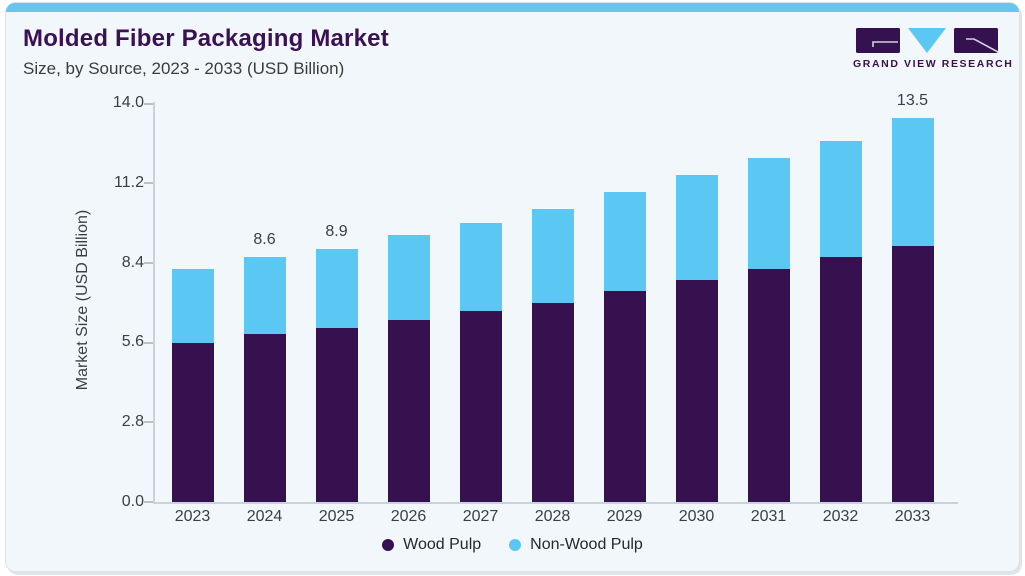 The height and width of the screenshot is (576, 1025). I want to click on bar-segment-non-wood-pulp-2023, so click(192, 305).